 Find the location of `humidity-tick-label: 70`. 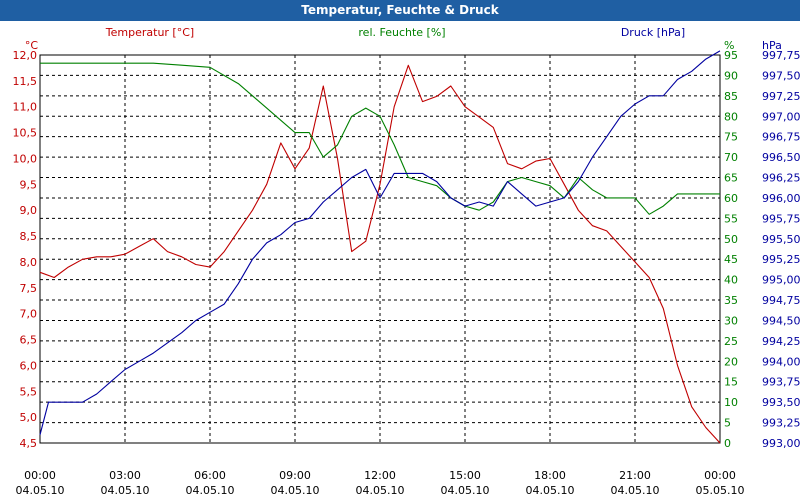

humidity-tick-label: 70 is located at coordinates (731, 157).